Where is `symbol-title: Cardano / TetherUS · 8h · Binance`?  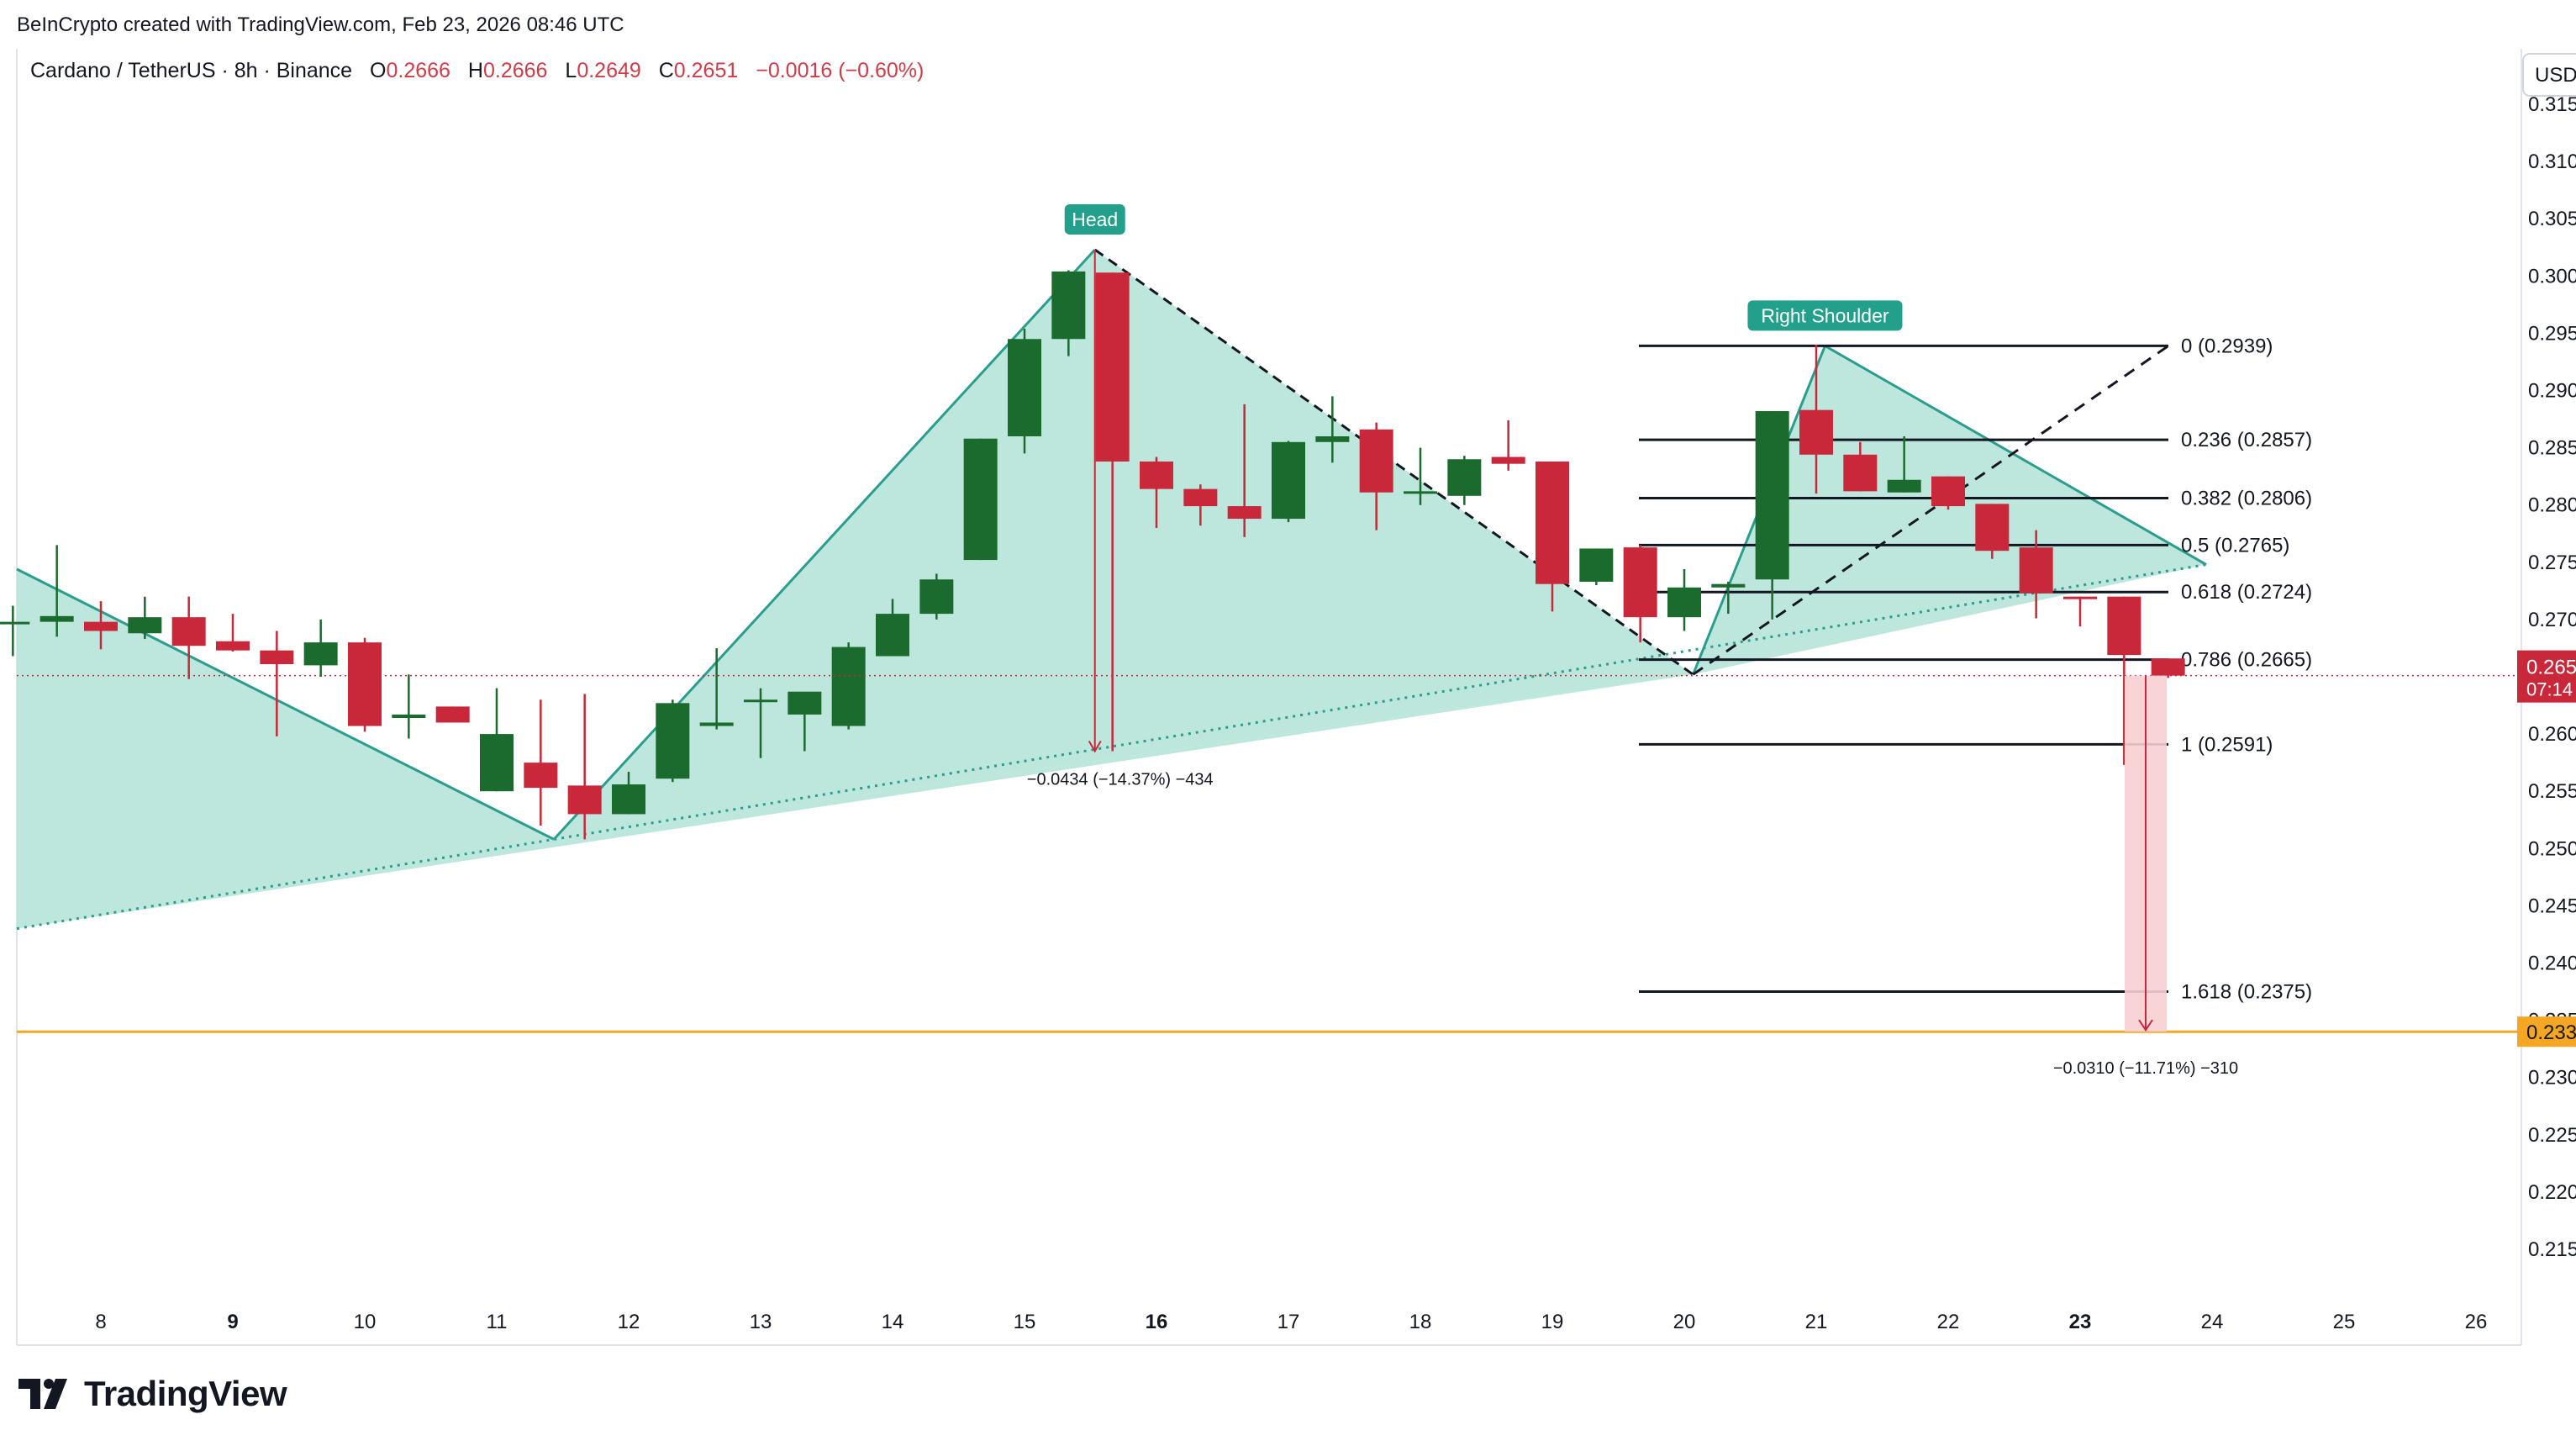 symbol-title: Cardano / TetherUS · 8h · Binance is located at coordinates (191, 70).